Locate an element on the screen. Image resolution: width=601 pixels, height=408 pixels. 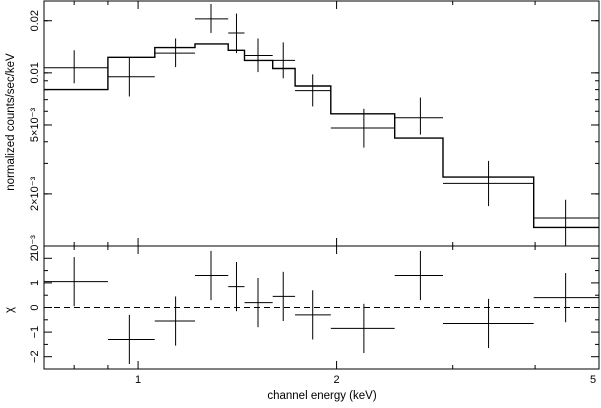
spectrum-y-axis-label: normalized counts/sec/keV is located at coordinates (11, 122).